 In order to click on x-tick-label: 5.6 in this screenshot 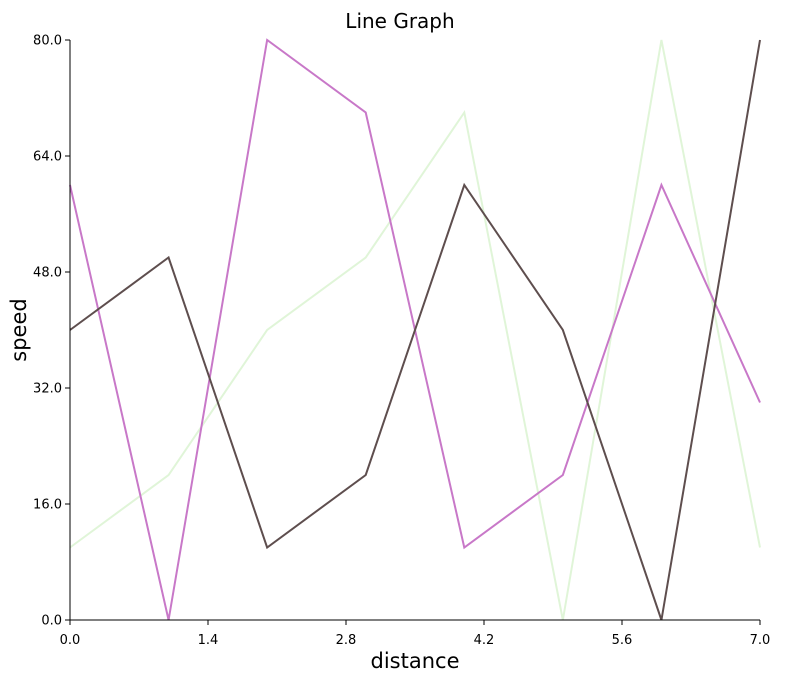, I will do `click(622, 640)`.